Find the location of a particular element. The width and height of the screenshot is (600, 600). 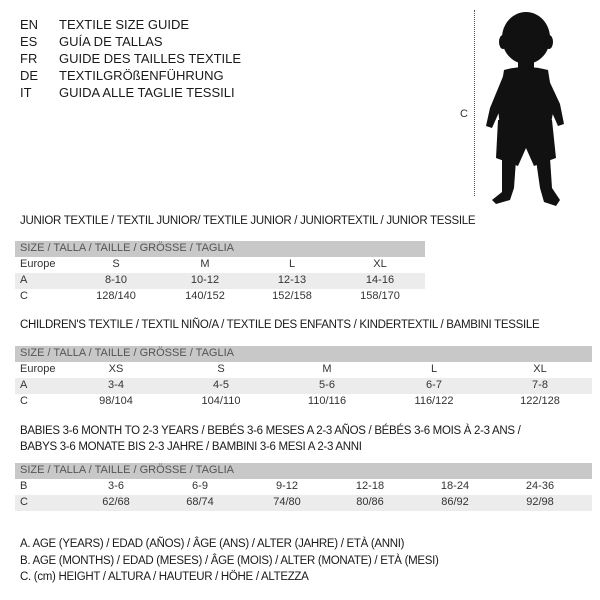

table-cell: 10-12 is located at coordinates (205, 280).